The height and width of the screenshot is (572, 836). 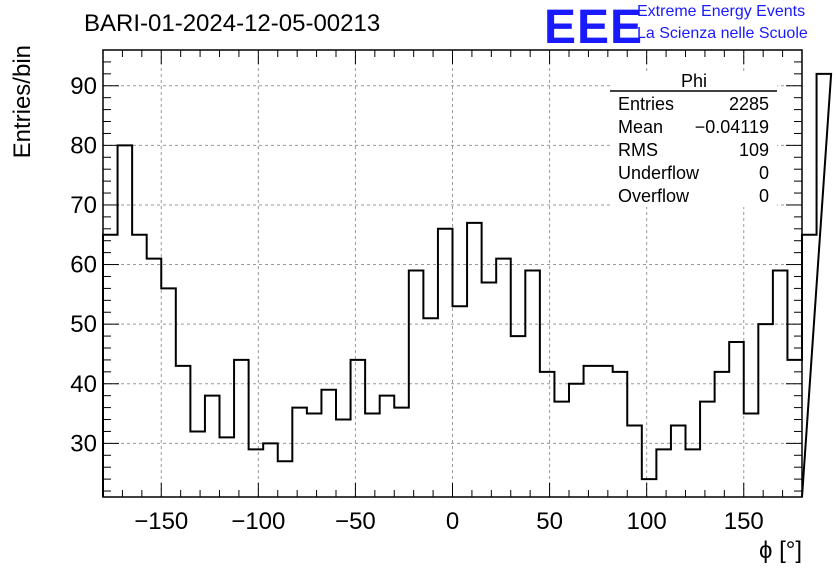 I want to click on y-tick-label: 80, so click(x=83, y=145).